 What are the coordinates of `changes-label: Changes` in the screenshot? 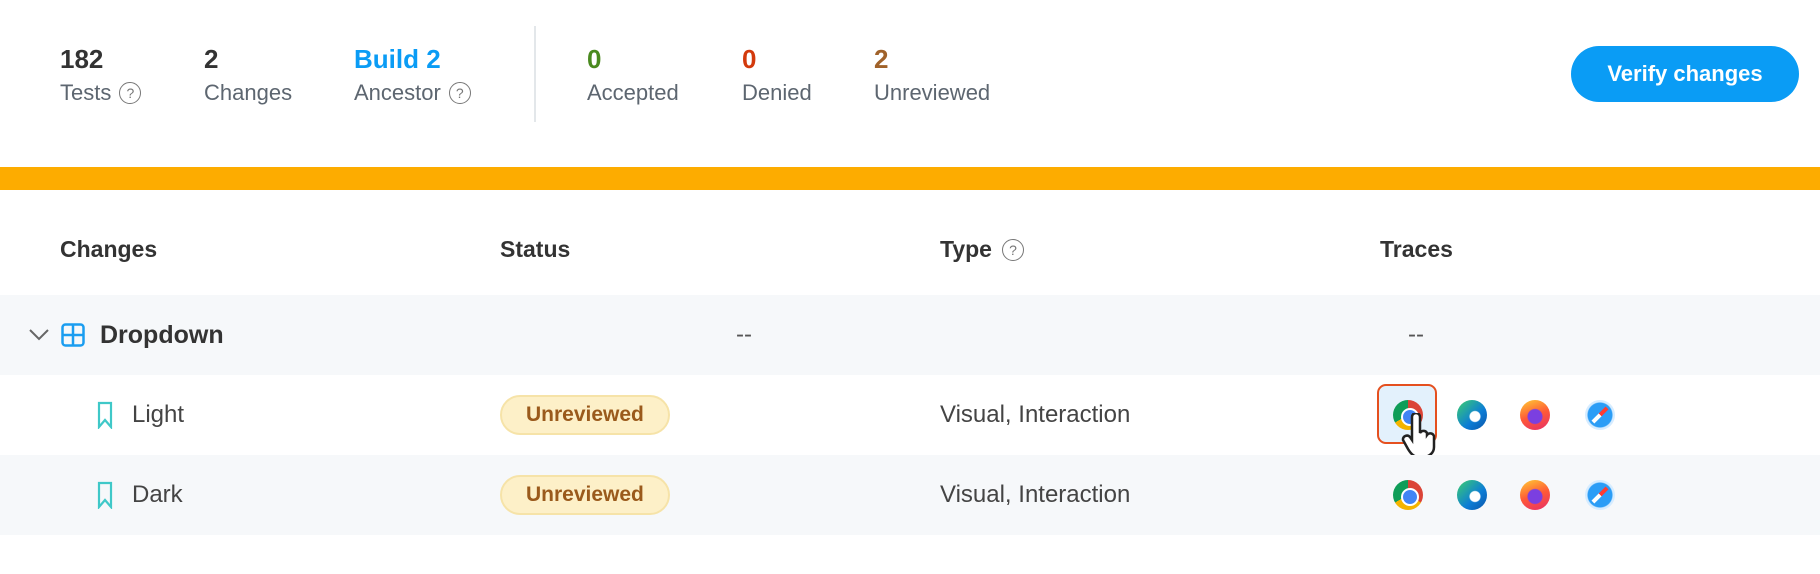 It's located at (248, 92).